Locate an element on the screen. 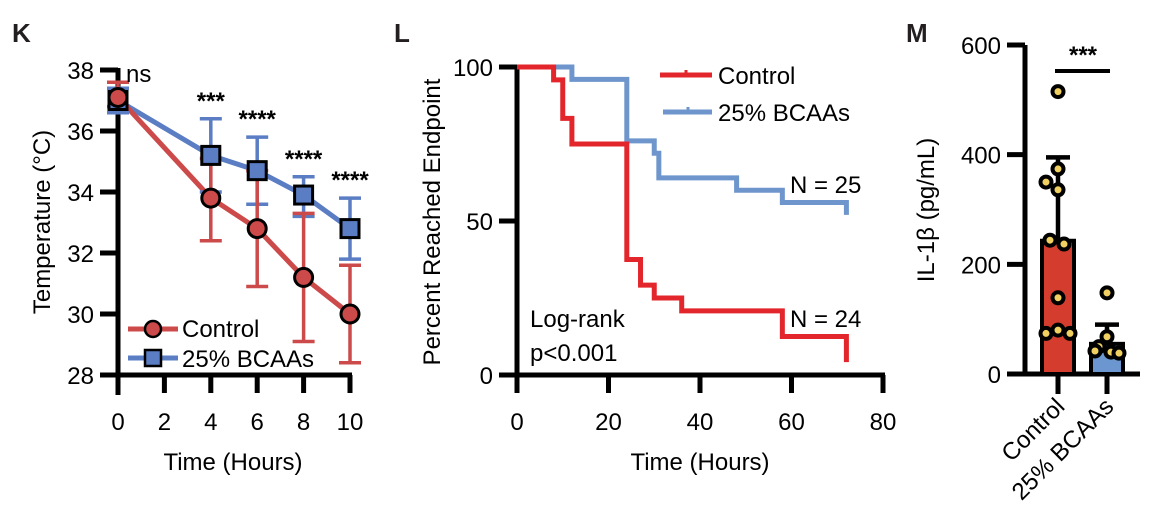 This screenshot has height=526, width=1162. k-legend-control-marker is located at coordinates (153, 329).